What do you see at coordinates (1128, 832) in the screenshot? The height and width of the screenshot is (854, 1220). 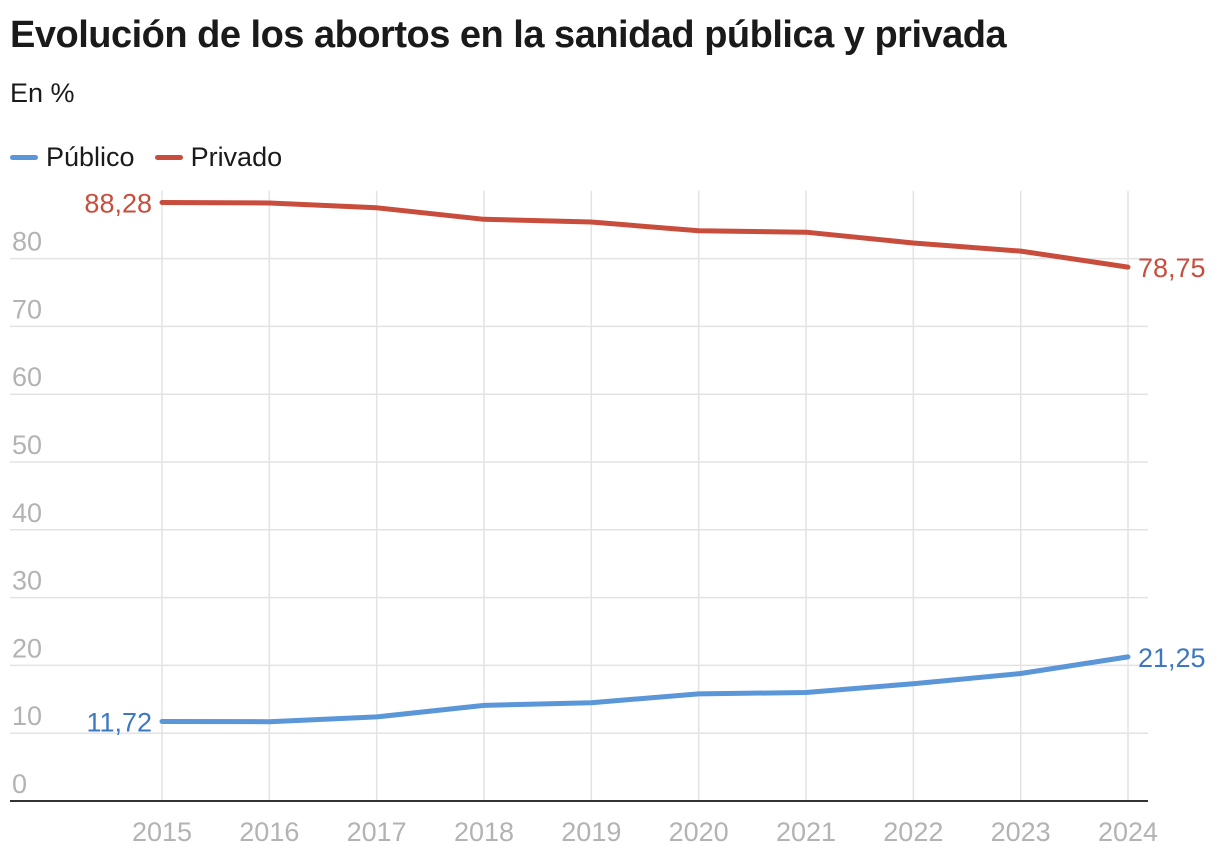 I see `x-tick-label-2024: 2024` at bounding box center [1128, 832].